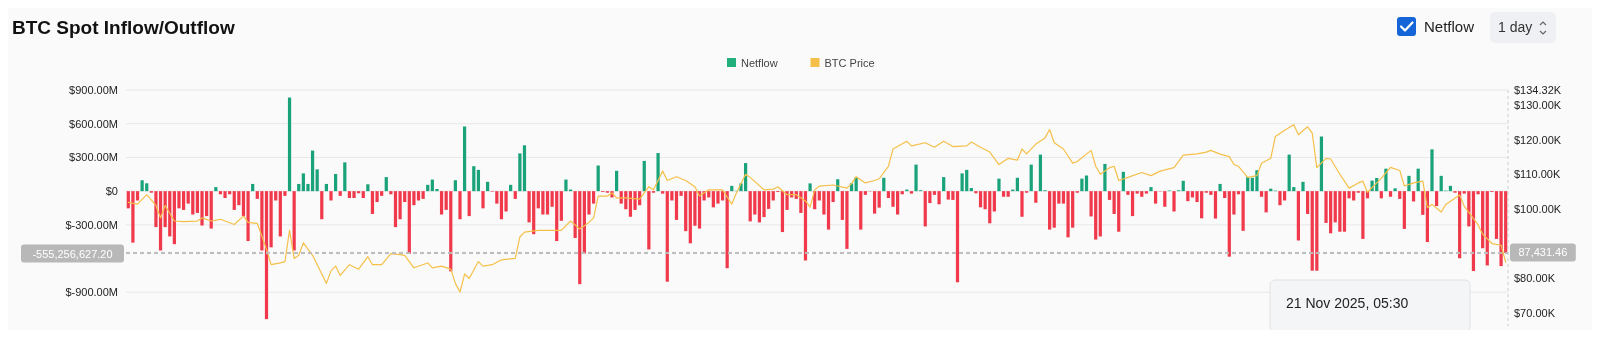  Describe the element at coordinates (72, 253) in the screenshot. I see `ref-line-label: -555,256,627.20` at that location.